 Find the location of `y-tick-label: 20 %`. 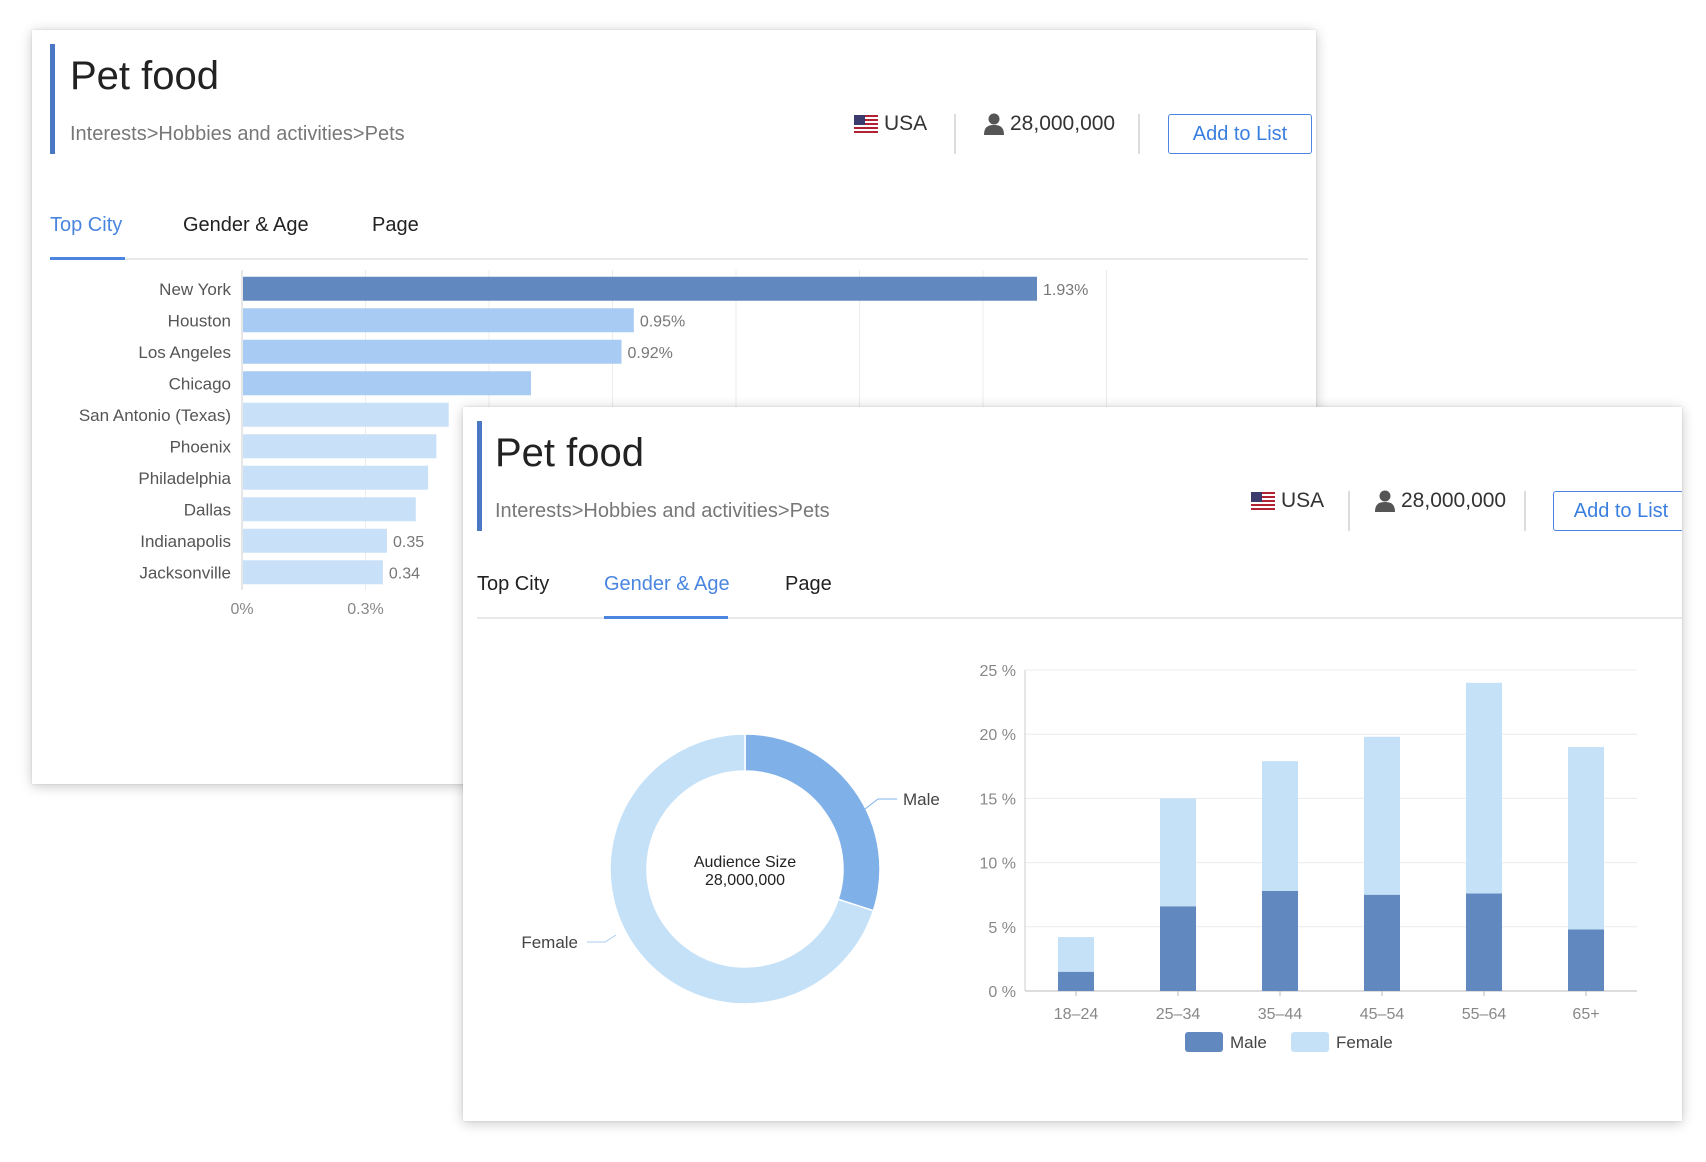

y-tick-label: 20 % is located at coordinates (998, 735).